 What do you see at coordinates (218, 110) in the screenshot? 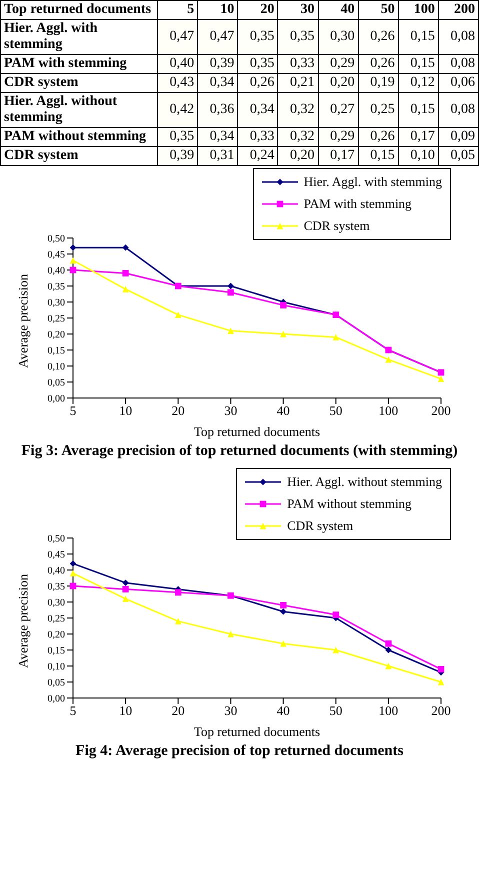
I see `data-label: 0,36` at bounding box center [218, 110].